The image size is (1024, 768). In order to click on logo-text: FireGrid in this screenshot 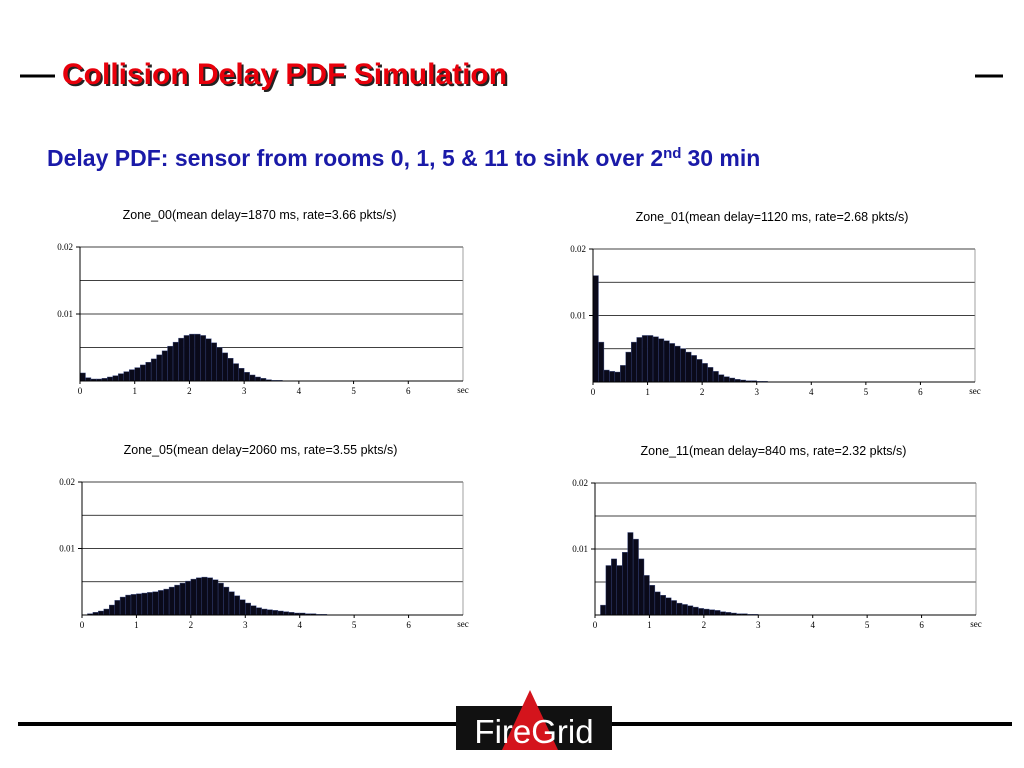, I will do `click(533, 731)`.